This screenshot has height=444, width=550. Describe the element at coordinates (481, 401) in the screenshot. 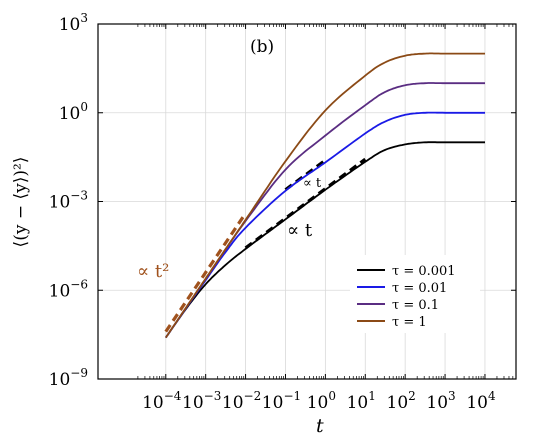

I see `x-tick-label: 10⁴` at that location.